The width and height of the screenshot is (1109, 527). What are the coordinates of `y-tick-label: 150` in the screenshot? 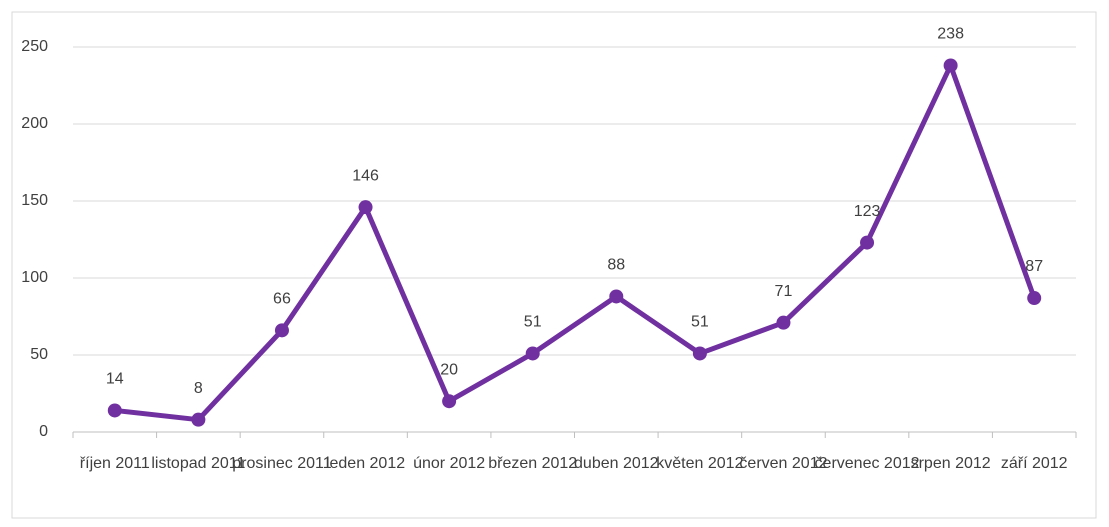 It's located at (34, 200).